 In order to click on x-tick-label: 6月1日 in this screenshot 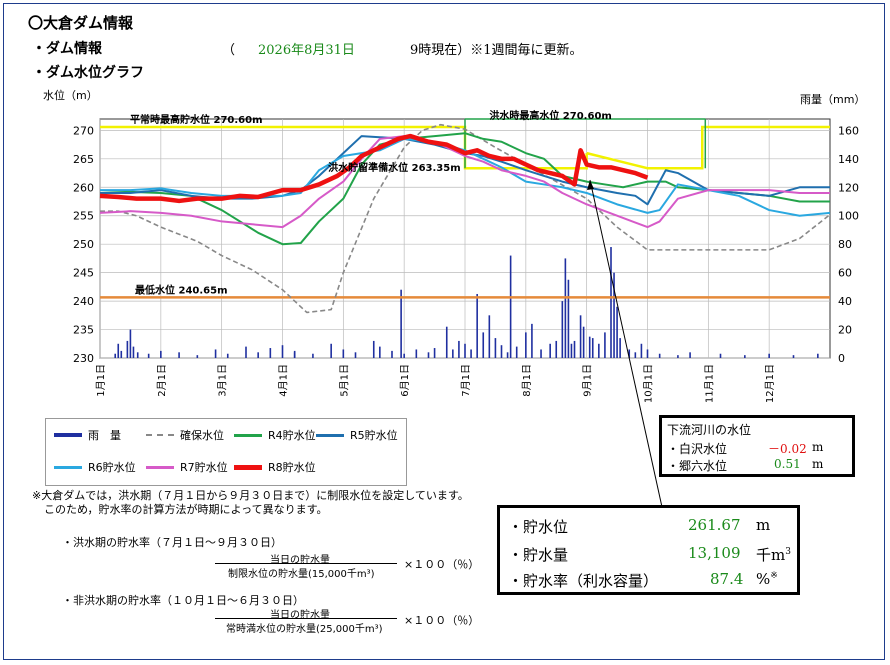, I will do `click(405, 380)`.